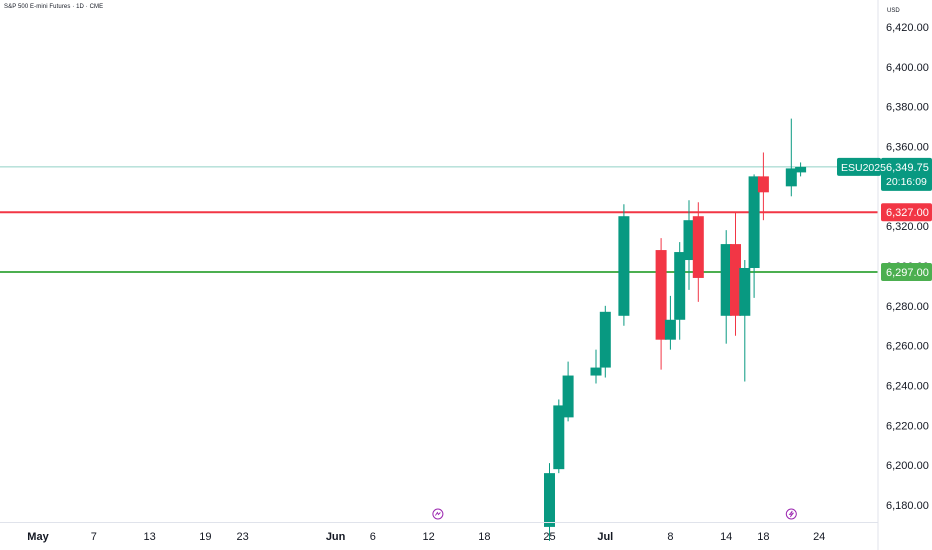 The image size is (932, 550). Describe the element at coordinates (907, 168) in the screenshot. I see `last-price-value: 6,349.75` at that location.